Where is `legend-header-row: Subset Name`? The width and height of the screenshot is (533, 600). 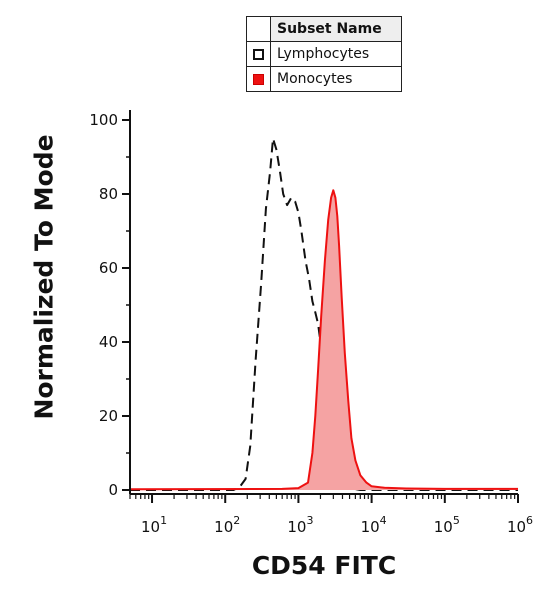
legend-header-row: Subset Name is located at coordinates (324, 29).